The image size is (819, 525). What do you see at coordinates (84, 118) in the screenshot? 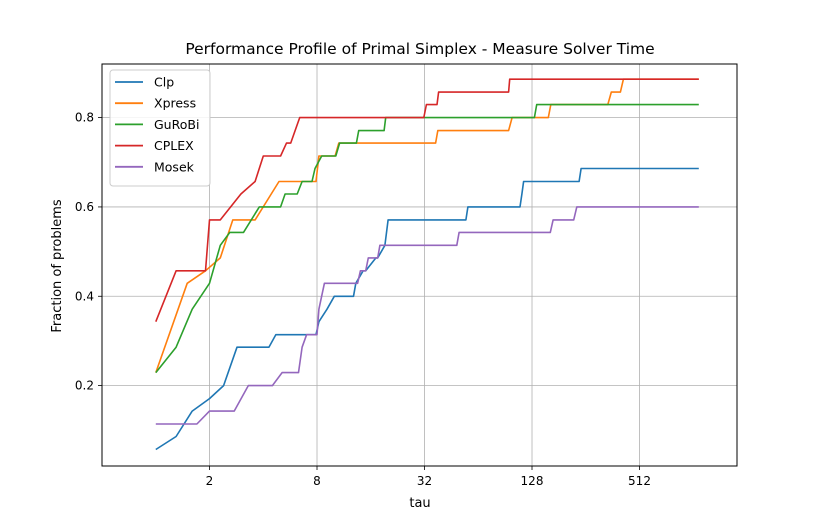
I see `y-tick-label: 0.8` at bounding box center [84, 118].